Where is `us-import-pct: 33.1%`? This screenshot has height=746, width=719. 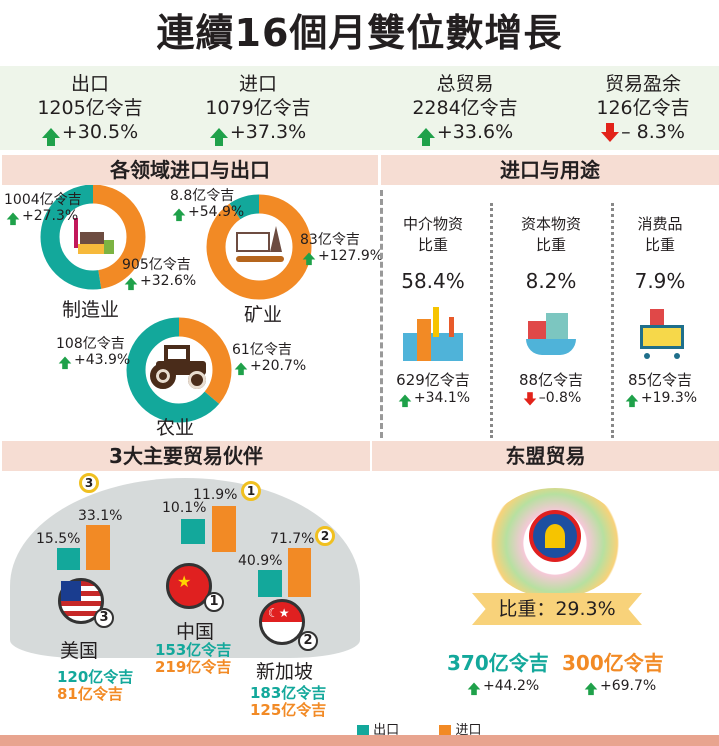 us-import-pct: 33.1% is located at coordinates (100, 516).